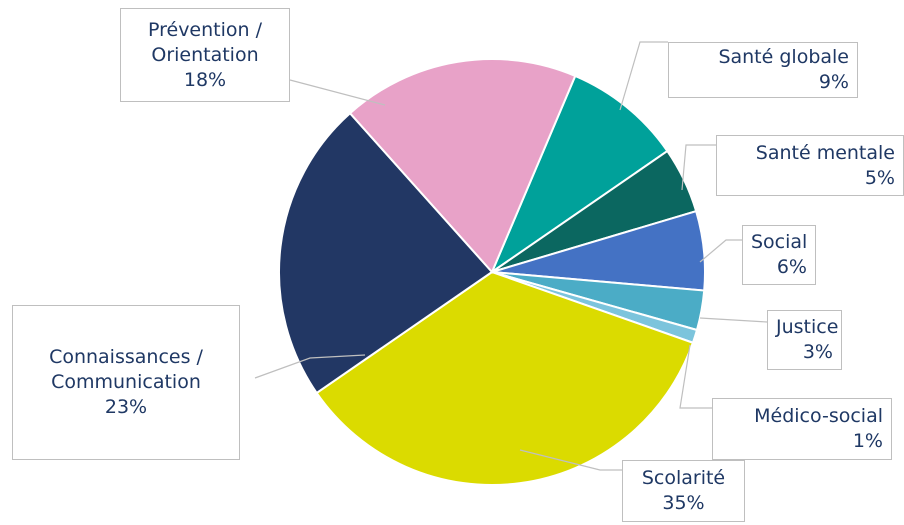 This screenshot has width=904, height=525. Describe the element at coordinates (802, 429) in the screenshot. I see `data-label: Médico-social 1%` at that location.